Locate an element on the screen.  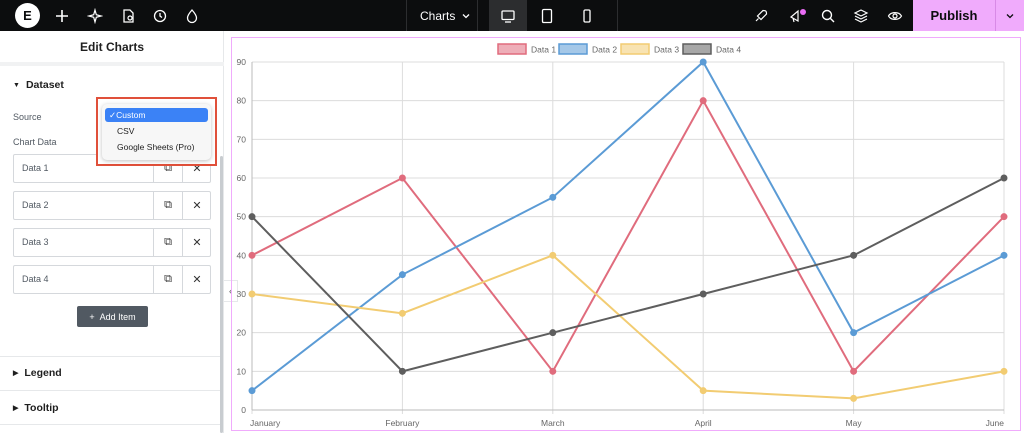
rocket-icon is located at coordinates (761, 16).